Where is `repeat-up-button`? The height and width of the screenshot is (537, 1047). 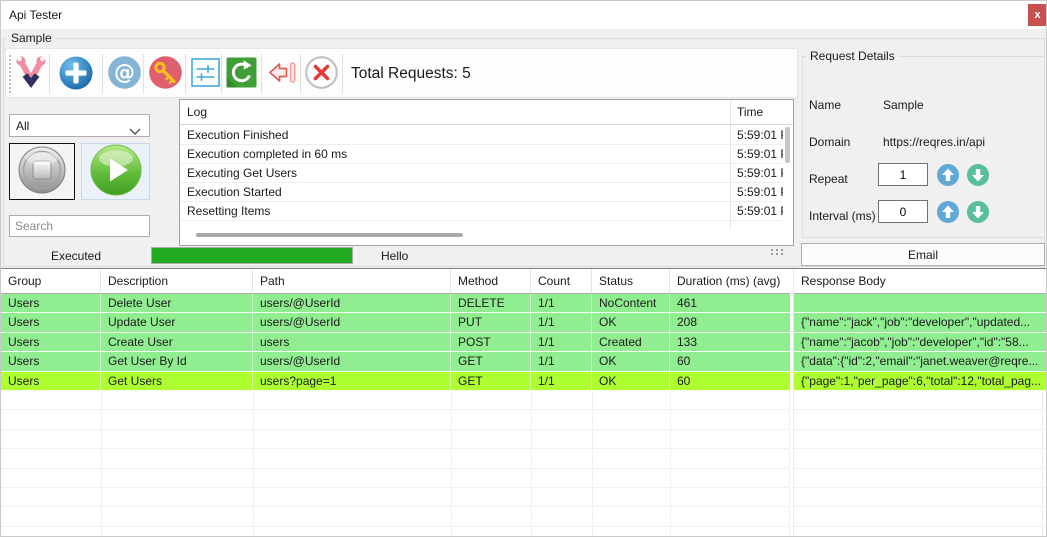 repeat-up-button is located at coordinates (948, 175).